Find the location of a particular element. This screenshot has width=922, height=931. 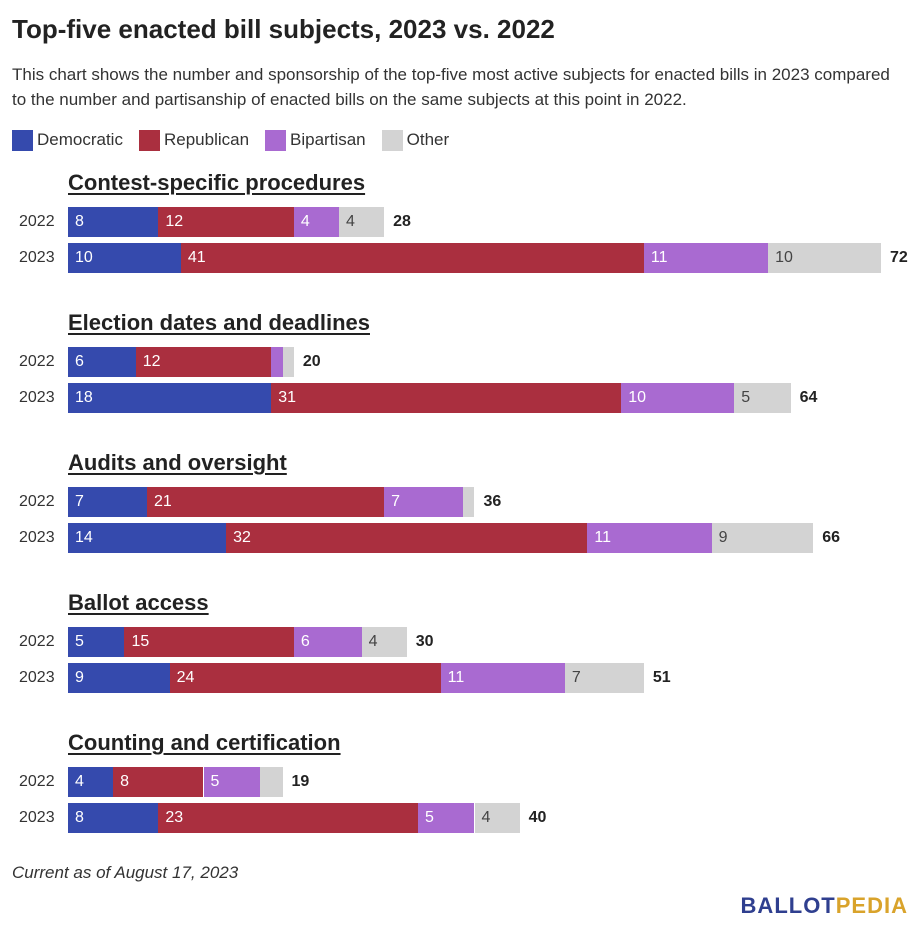

bar-segment-republican-election-dates-and-deadlines-2022: 12 is located at coordinates (203, 362).